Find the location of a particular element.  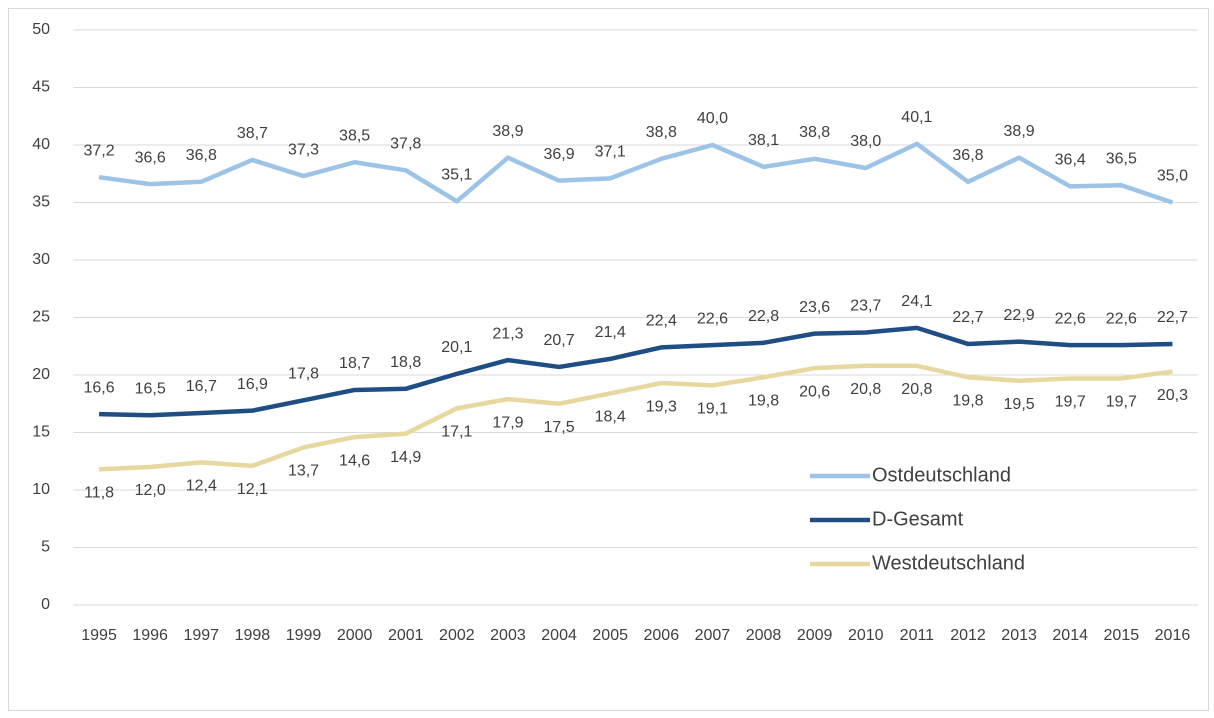

data-label: 16,6 is located at coordinates (98, 387).